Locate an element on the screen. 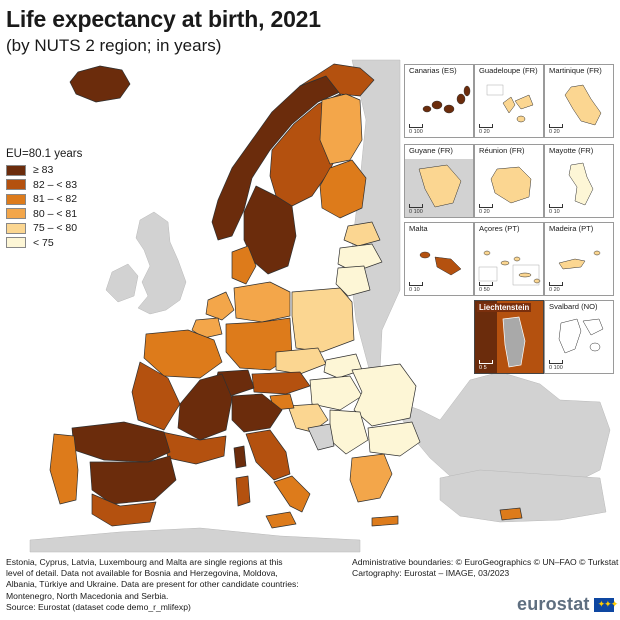  inset-canarias-map is located at coordinates (446, 99).